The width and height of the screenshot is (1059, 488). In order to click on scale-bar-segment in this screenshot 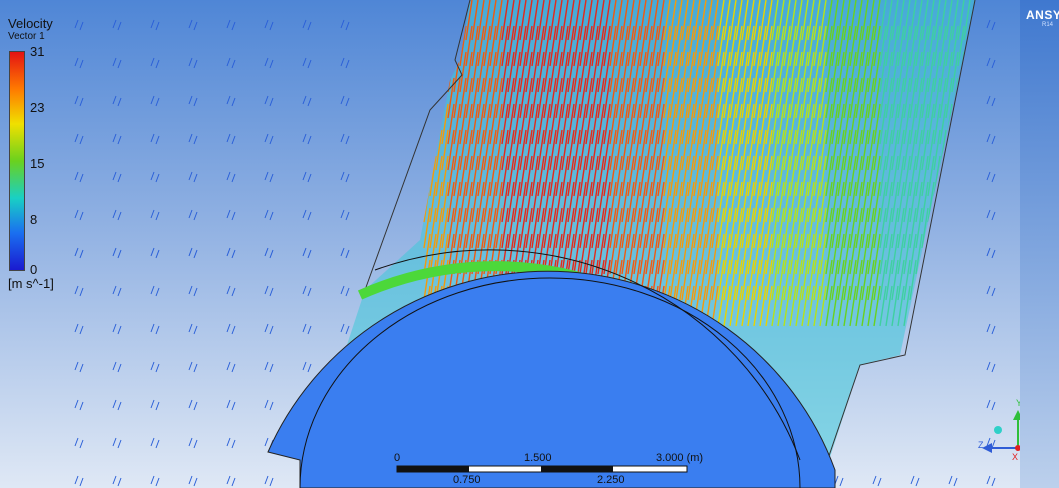, I will do `click(433, 469)`.